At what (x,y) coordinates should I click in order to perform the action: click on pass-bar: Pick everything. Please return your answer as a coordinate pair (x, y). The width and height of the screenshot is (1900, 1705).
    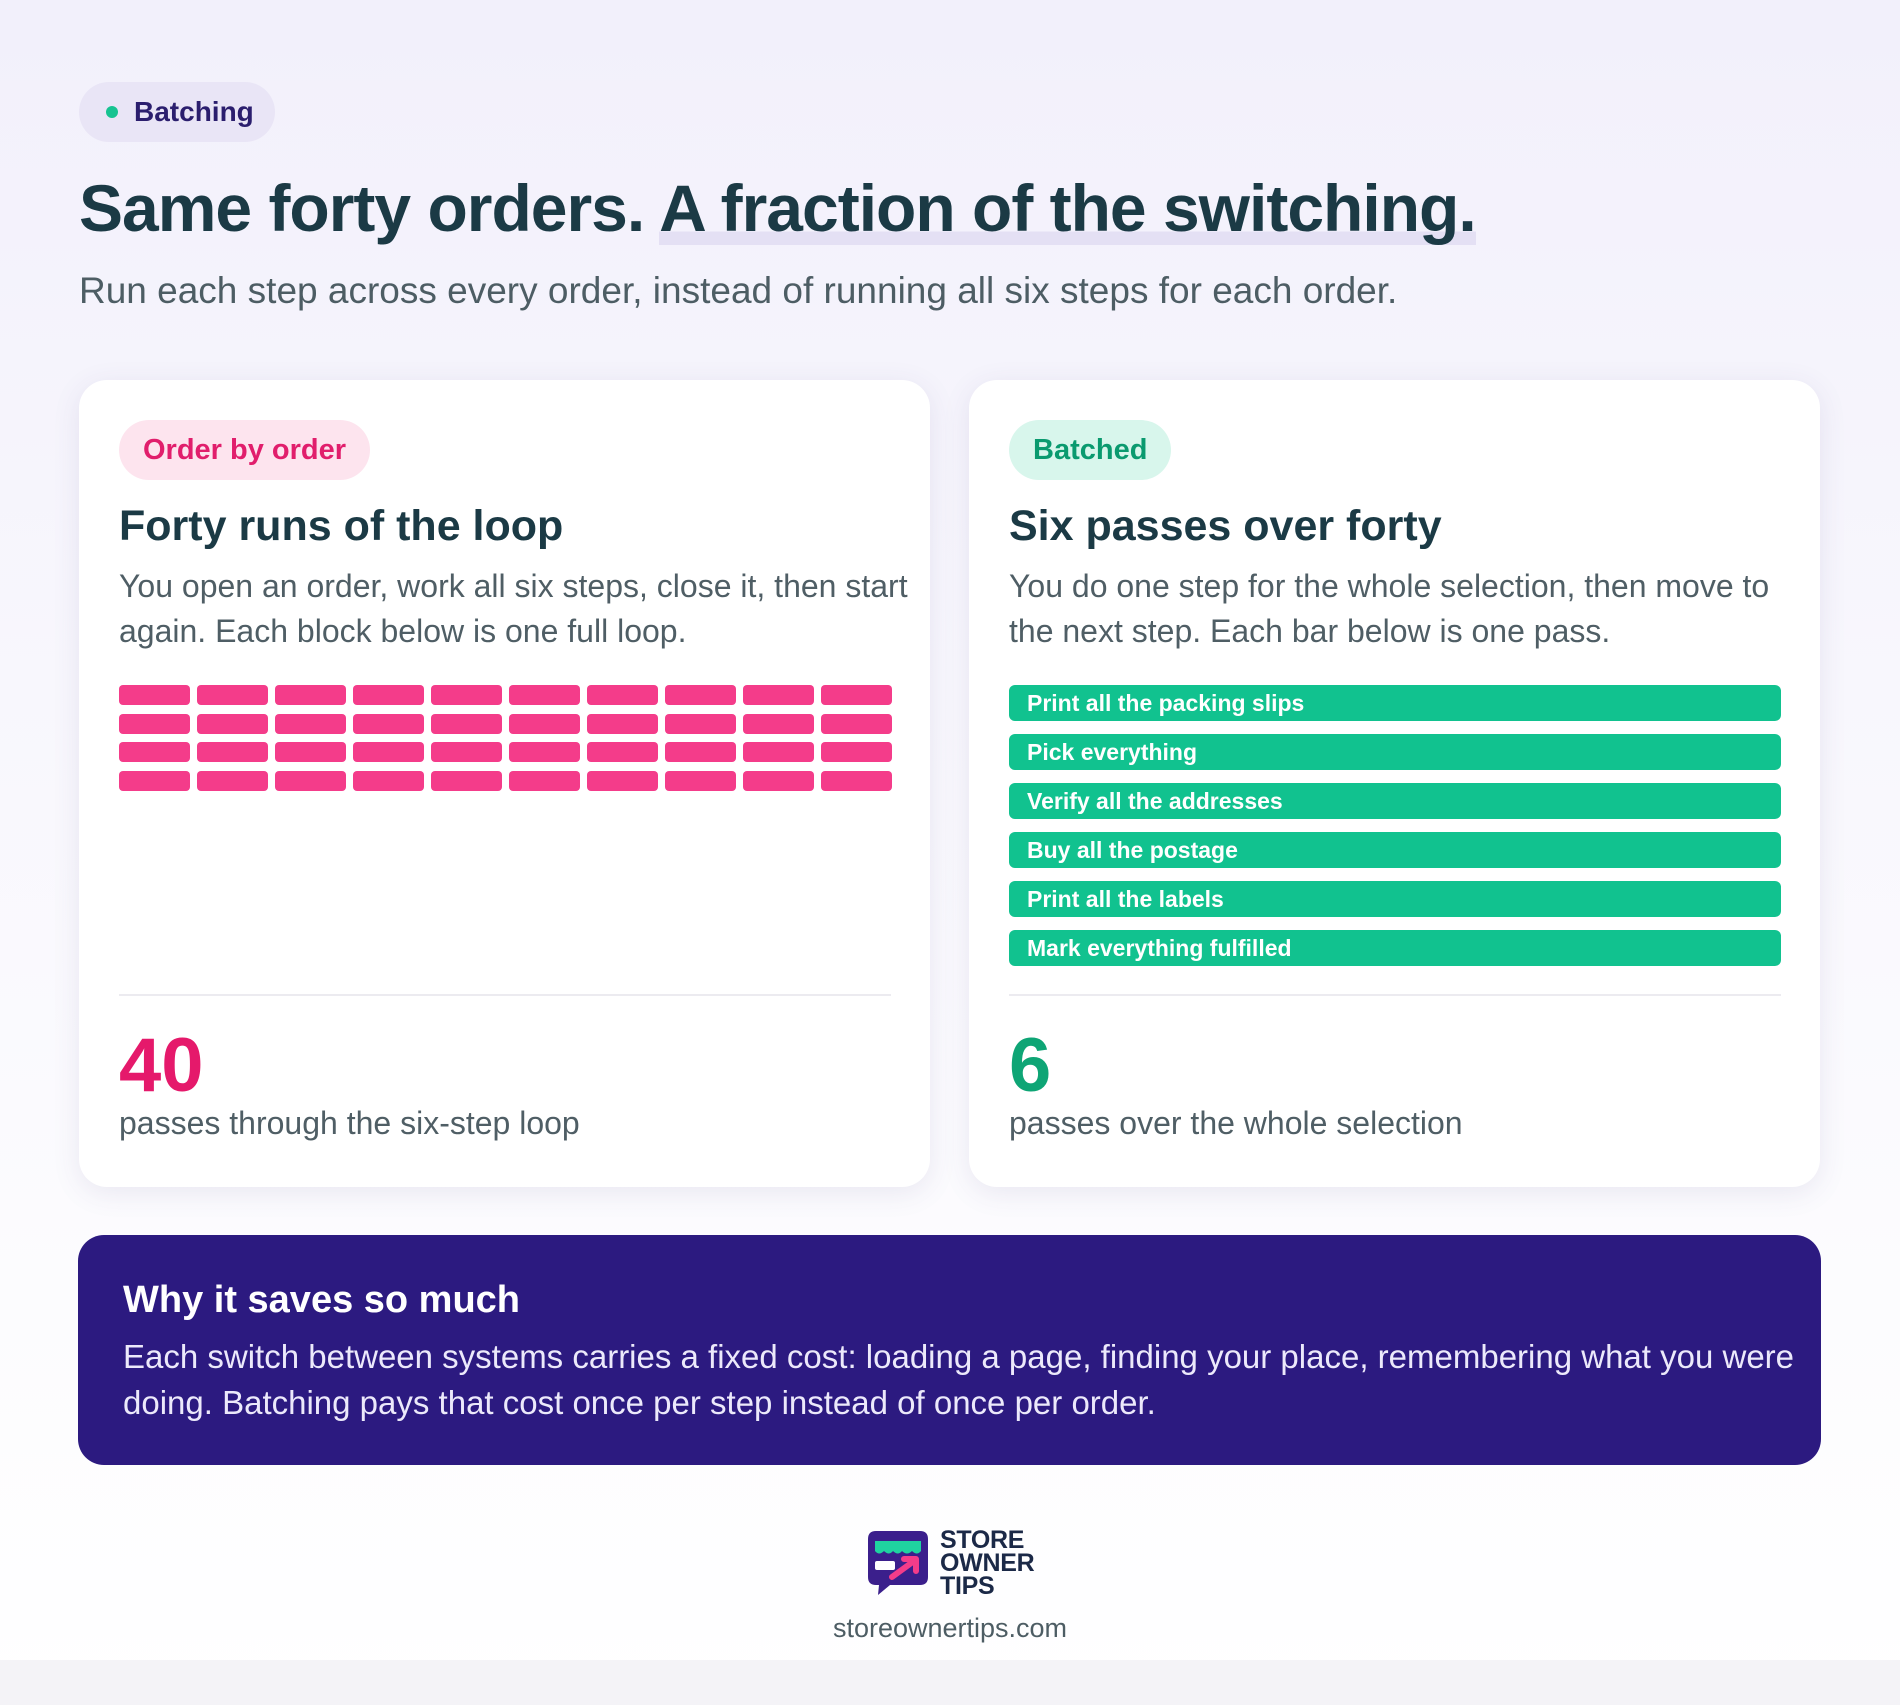
    Looking at the image, I should click on (1395, 752).